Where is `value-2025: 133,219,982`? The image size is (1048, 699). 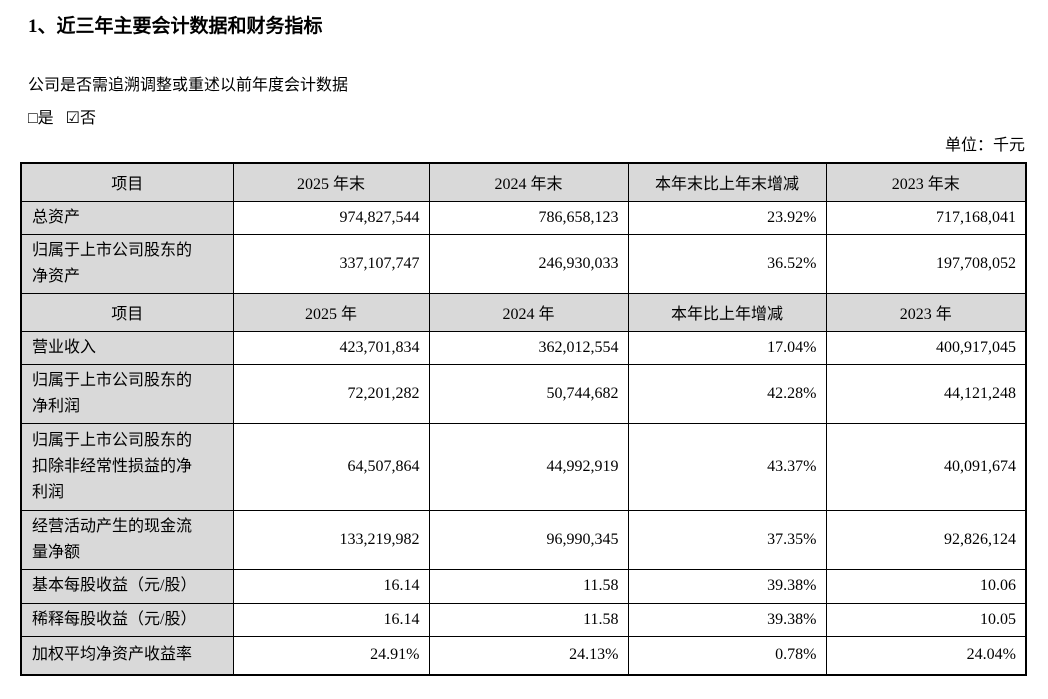 value-2025: 133,219,982 is located at coordinates (331, 539).